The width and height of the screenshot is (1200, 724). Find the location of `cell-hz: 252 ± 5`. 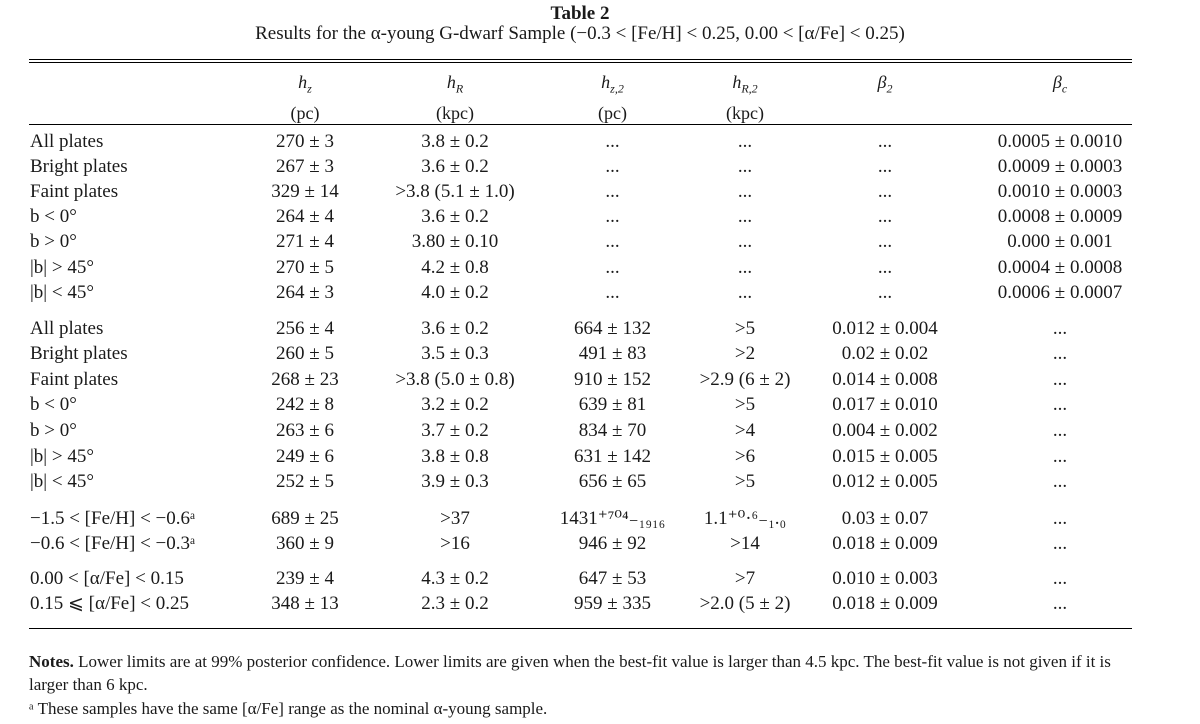

cell-hz: 252 ± 5 is located at coordinates (305, 481).